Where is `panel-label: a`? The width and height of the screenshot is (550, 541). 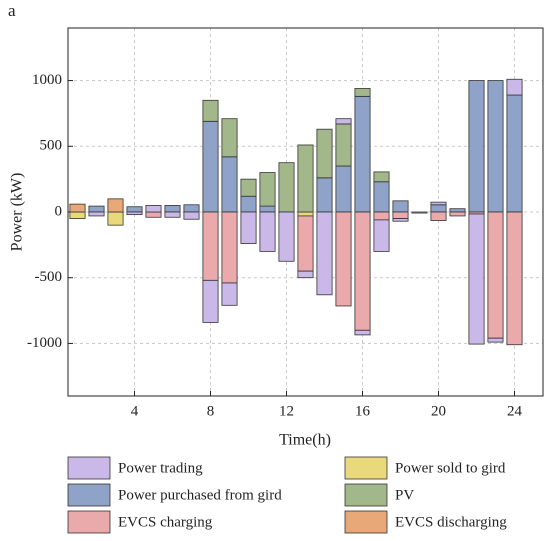
panel-label: a is located at coordinates (12, 10).